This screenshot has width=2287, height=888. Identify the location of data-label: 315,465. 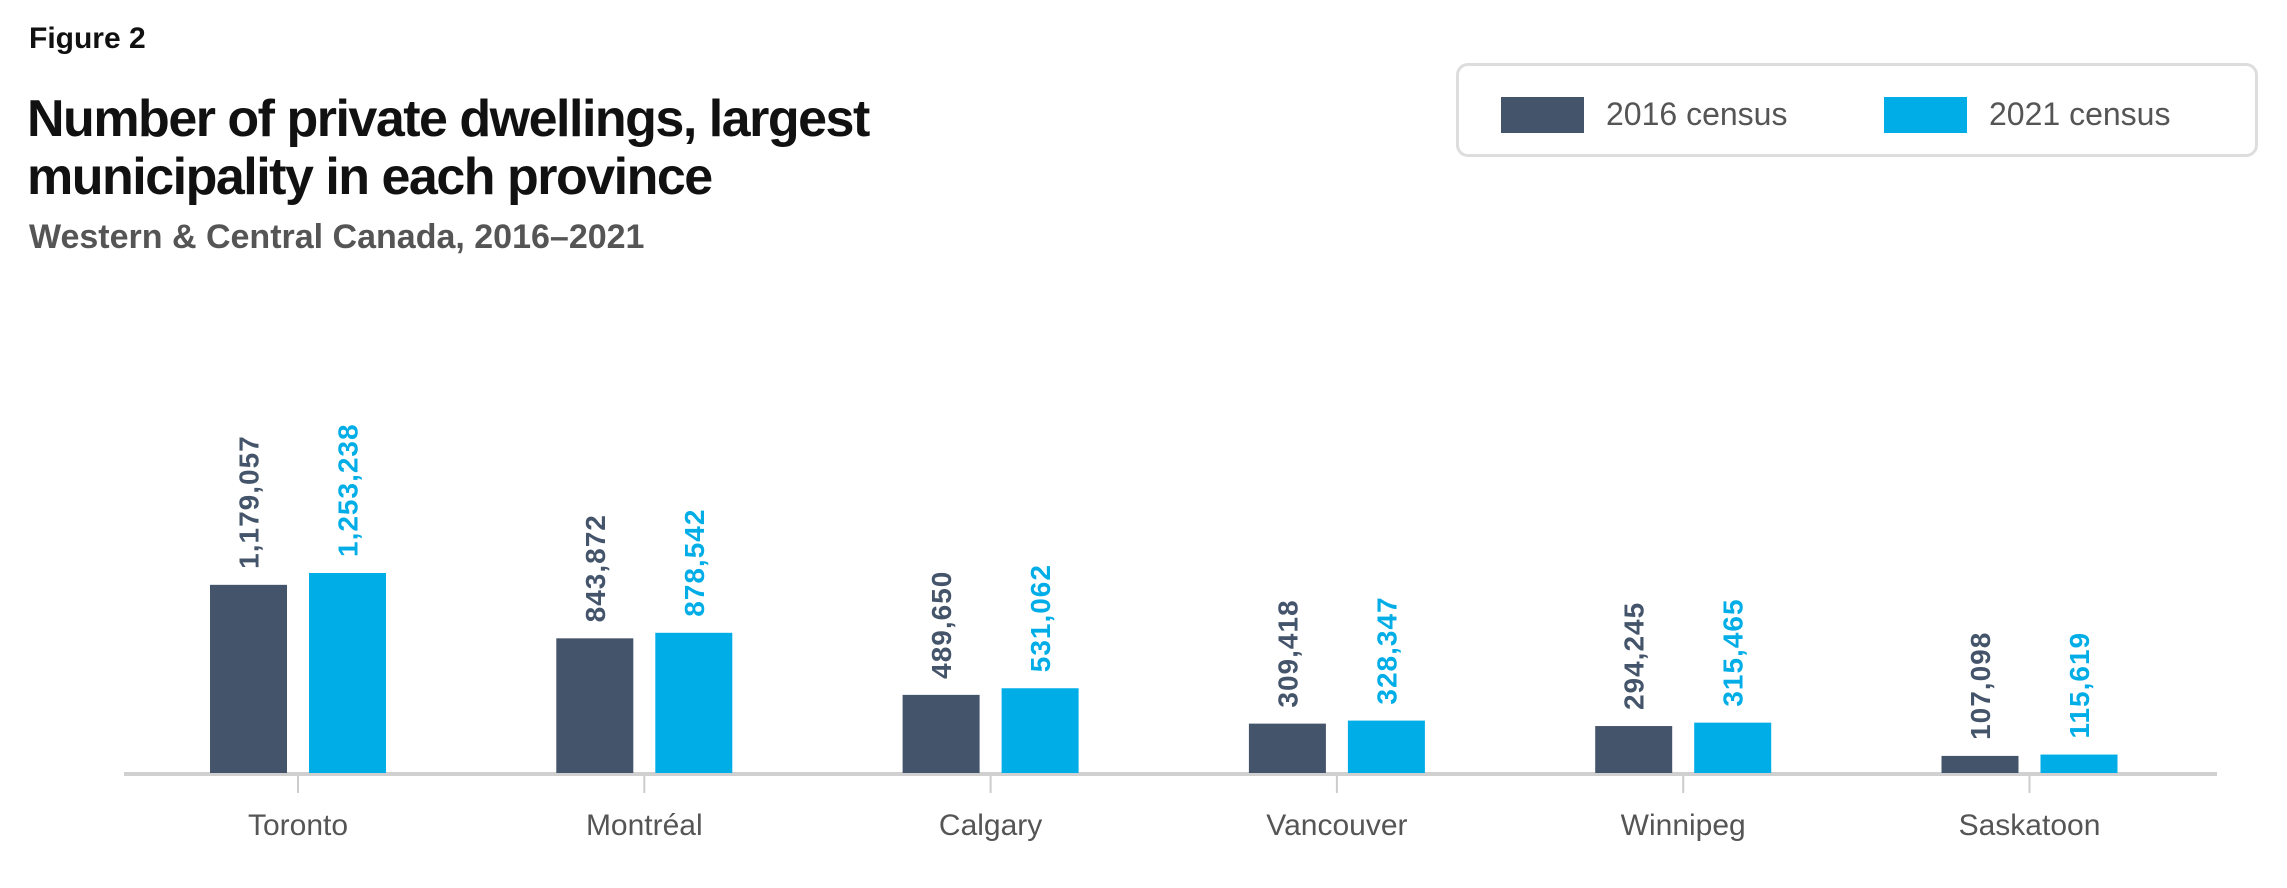
(1733, 652).